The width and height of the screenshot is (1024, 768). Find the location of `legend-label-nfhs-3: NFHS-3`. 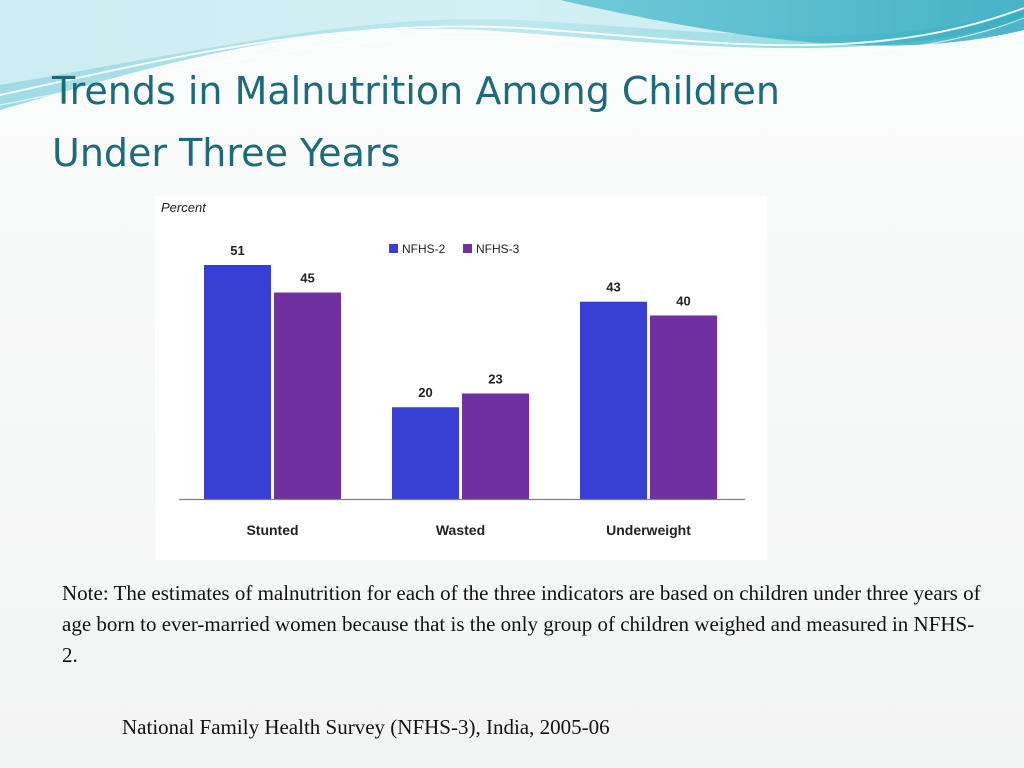

legend-label-nfhs-3: NFHS-3 is located at coordinates (498, 249).